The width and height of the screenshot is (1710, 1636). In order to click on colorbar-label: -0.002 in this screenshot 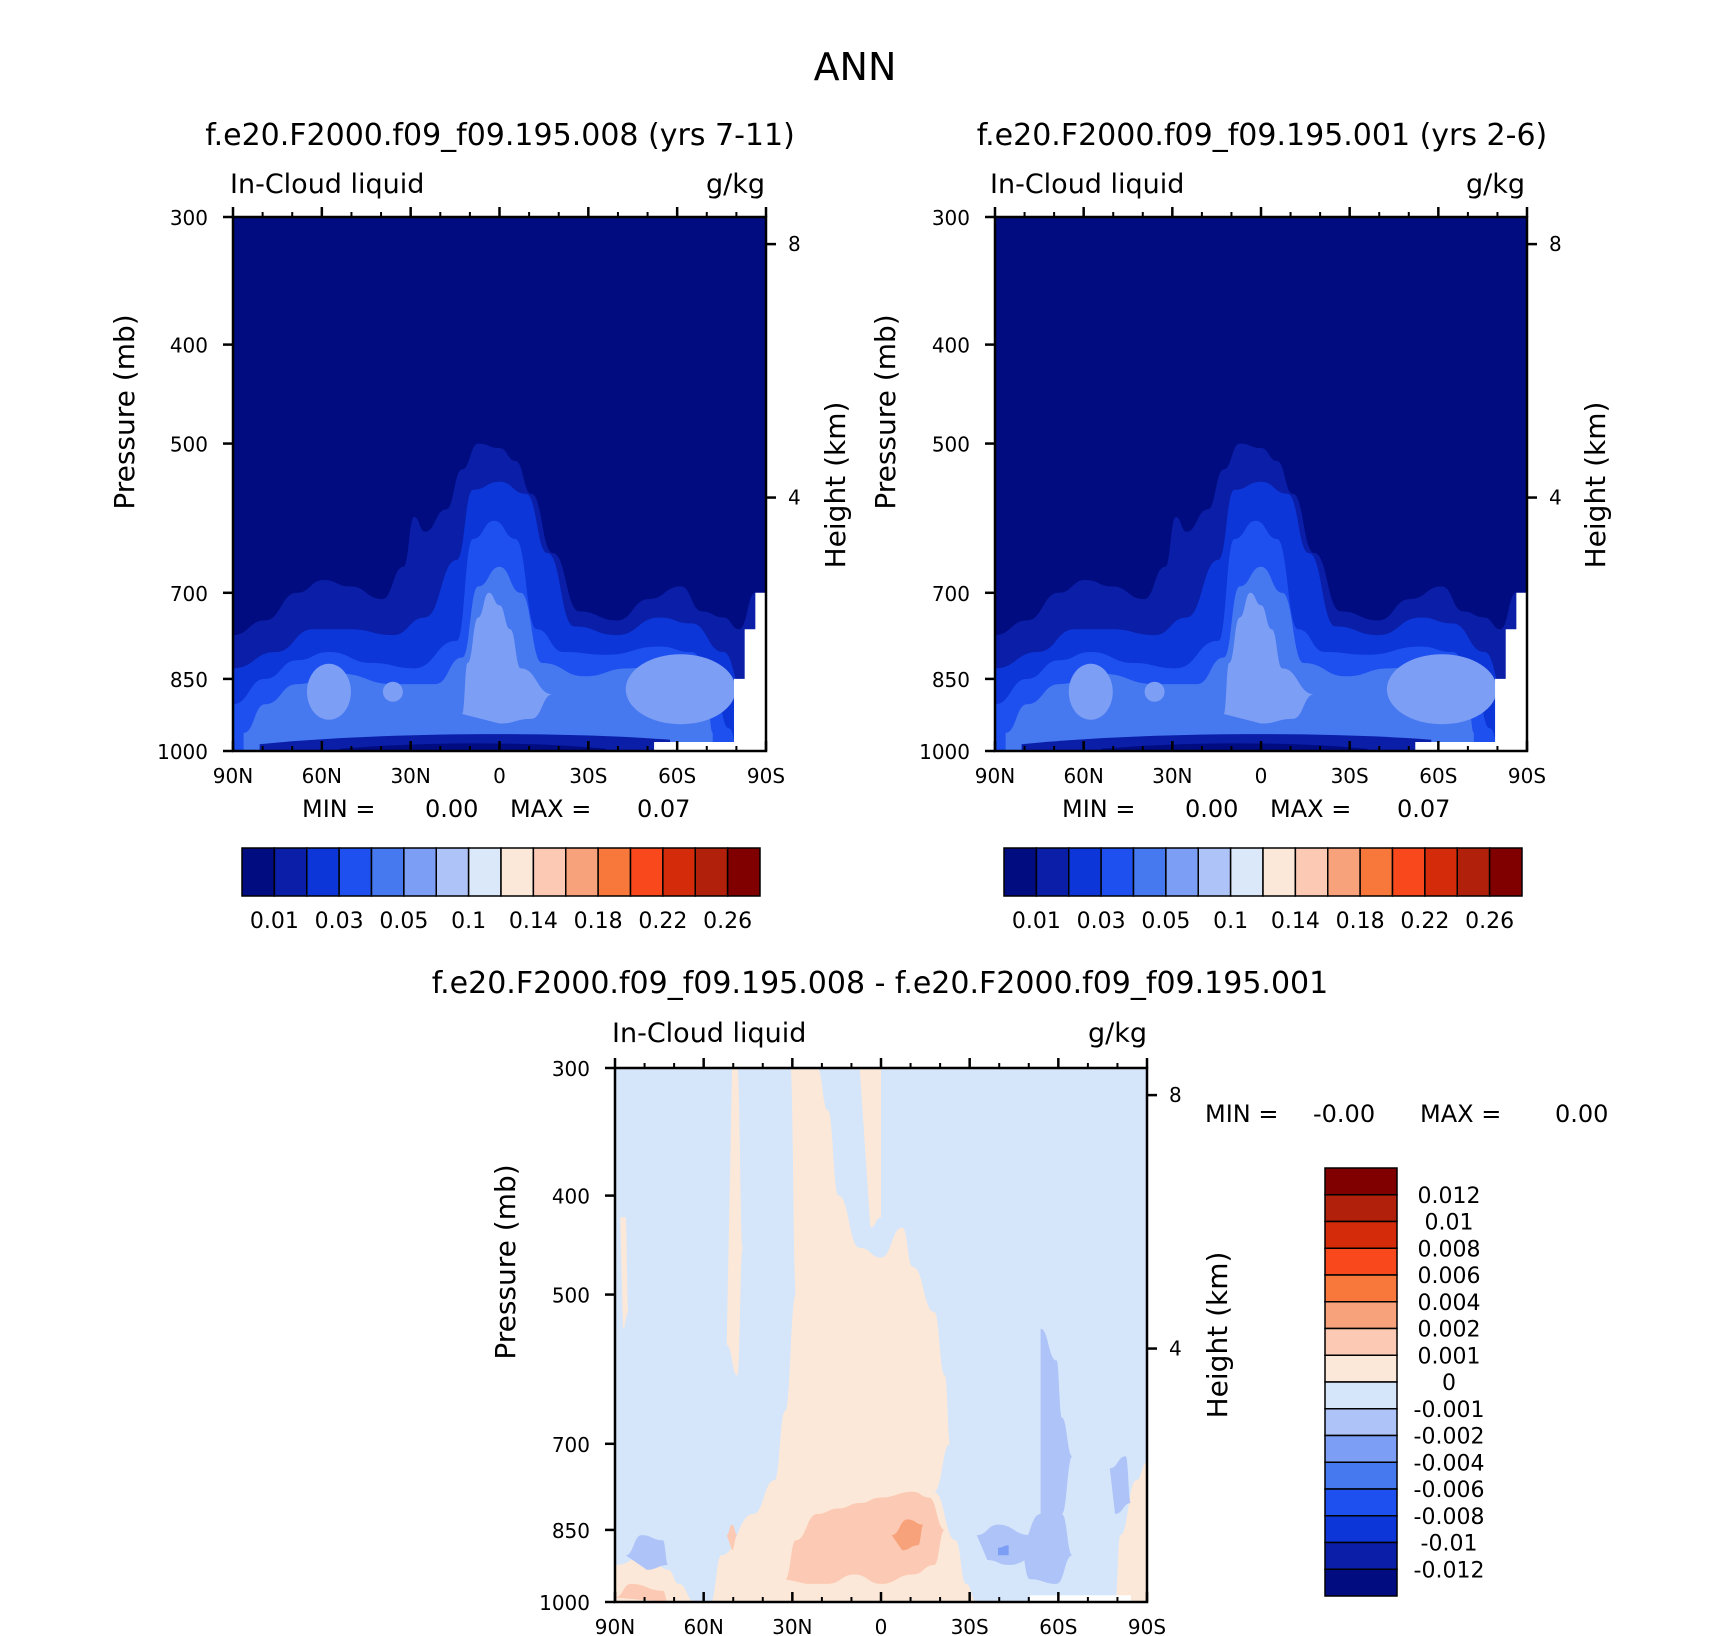, I will do `click(1449, 1437)`.